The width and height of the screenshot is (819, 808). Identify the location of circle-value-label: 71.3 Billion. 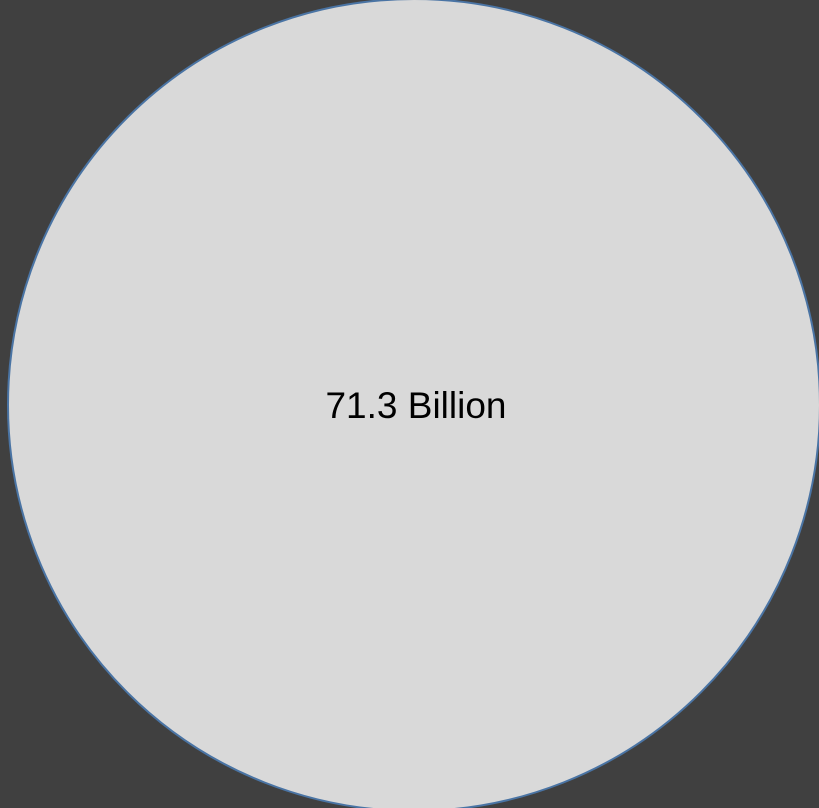
(415, 405).